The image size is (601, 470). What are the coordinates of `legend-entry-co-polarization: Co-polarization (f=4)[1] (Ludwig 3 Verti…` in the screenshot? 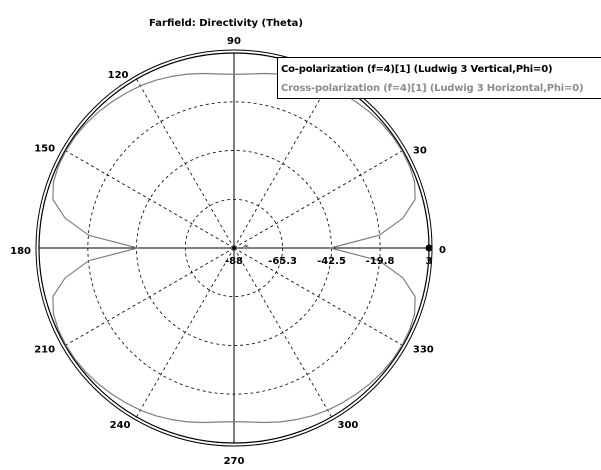 It's located at (417, 69).